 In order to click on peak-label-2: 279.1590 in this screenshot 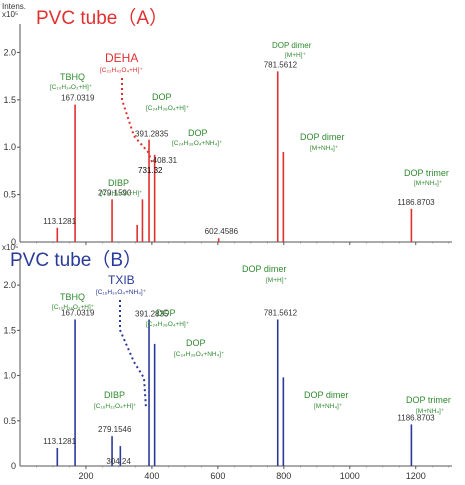, I will do `click(115, 192)`.